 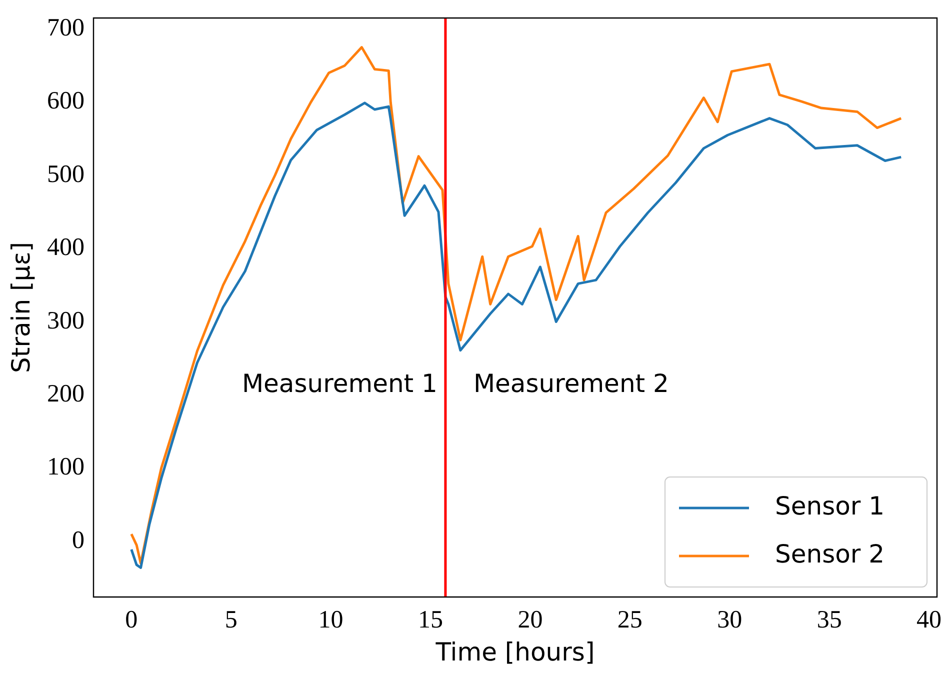 I want to click on x-tick-label: 30, so click(x=729, y=620).